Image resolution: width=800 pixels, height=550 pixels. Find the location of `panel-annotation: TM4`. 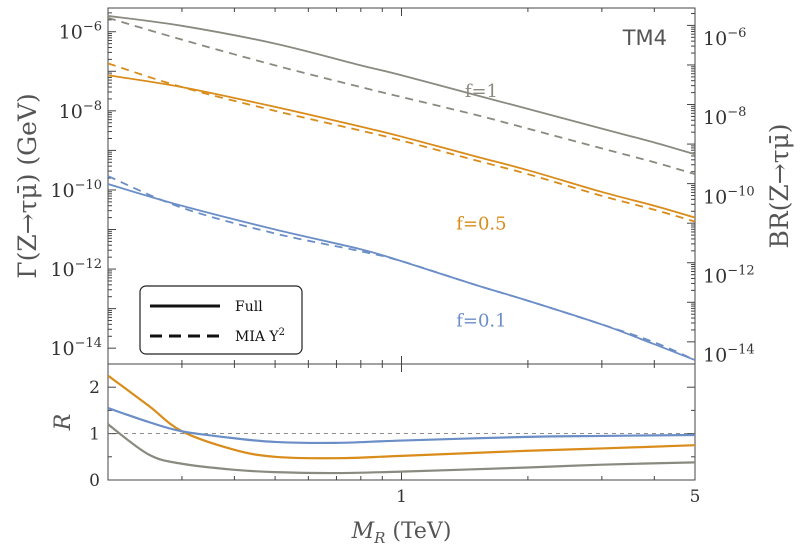

panel-annotation: TM4 is located at coordinates (644, 38).